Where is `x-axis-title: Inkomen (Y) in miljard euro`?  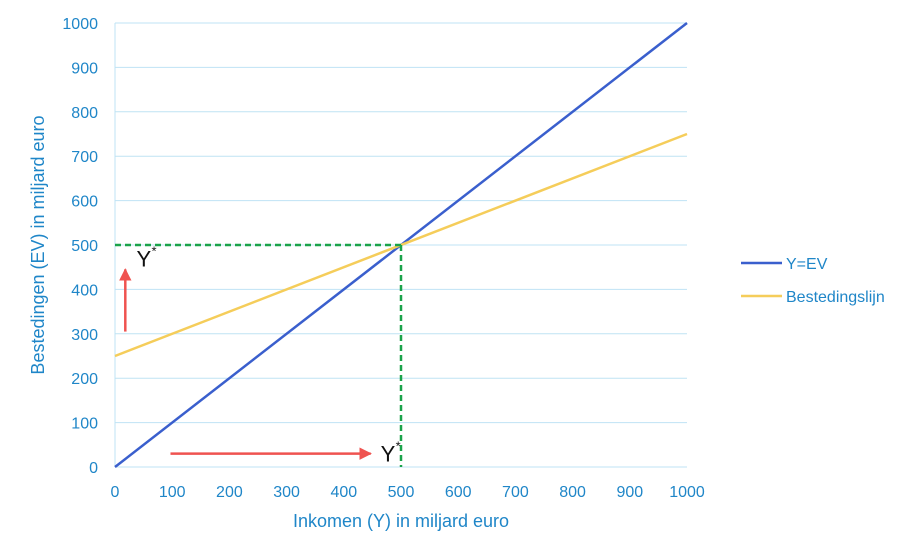 x-axis-title: Inkomen (Y) in miljard euro is located at coordinates (401, 521).